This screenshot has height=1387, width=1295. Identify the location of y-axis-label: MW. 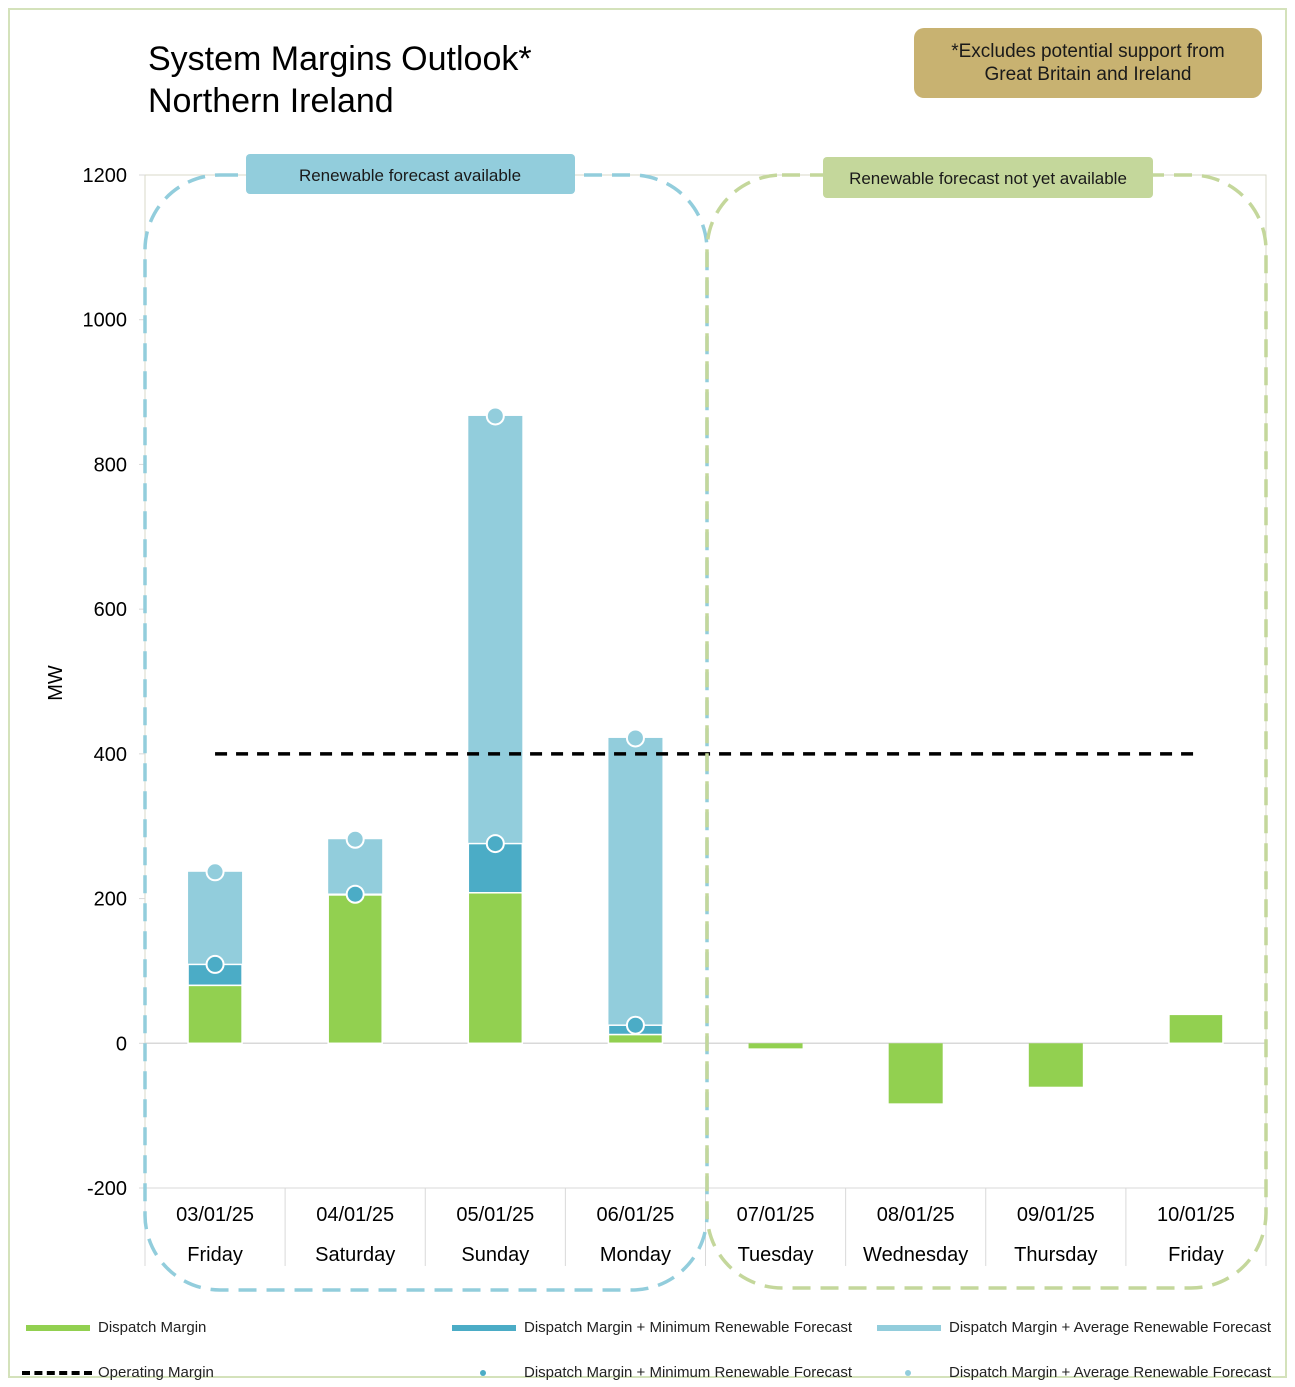
(56, 683).